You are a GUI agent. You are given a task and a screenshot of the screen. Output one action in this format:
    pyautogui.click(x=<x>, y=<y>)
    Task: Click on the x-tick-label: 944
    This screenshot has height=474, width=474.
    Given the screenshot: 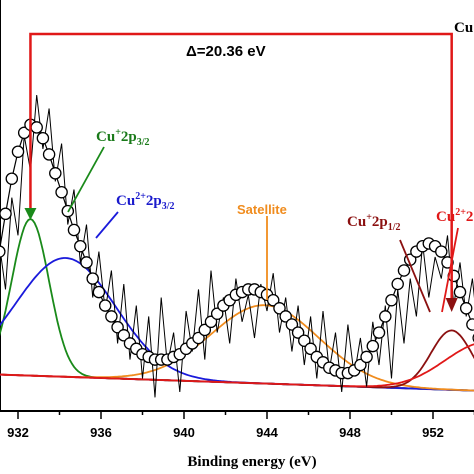 What is the action you would take?
    pyautogui.click(x=267, y=432)
    